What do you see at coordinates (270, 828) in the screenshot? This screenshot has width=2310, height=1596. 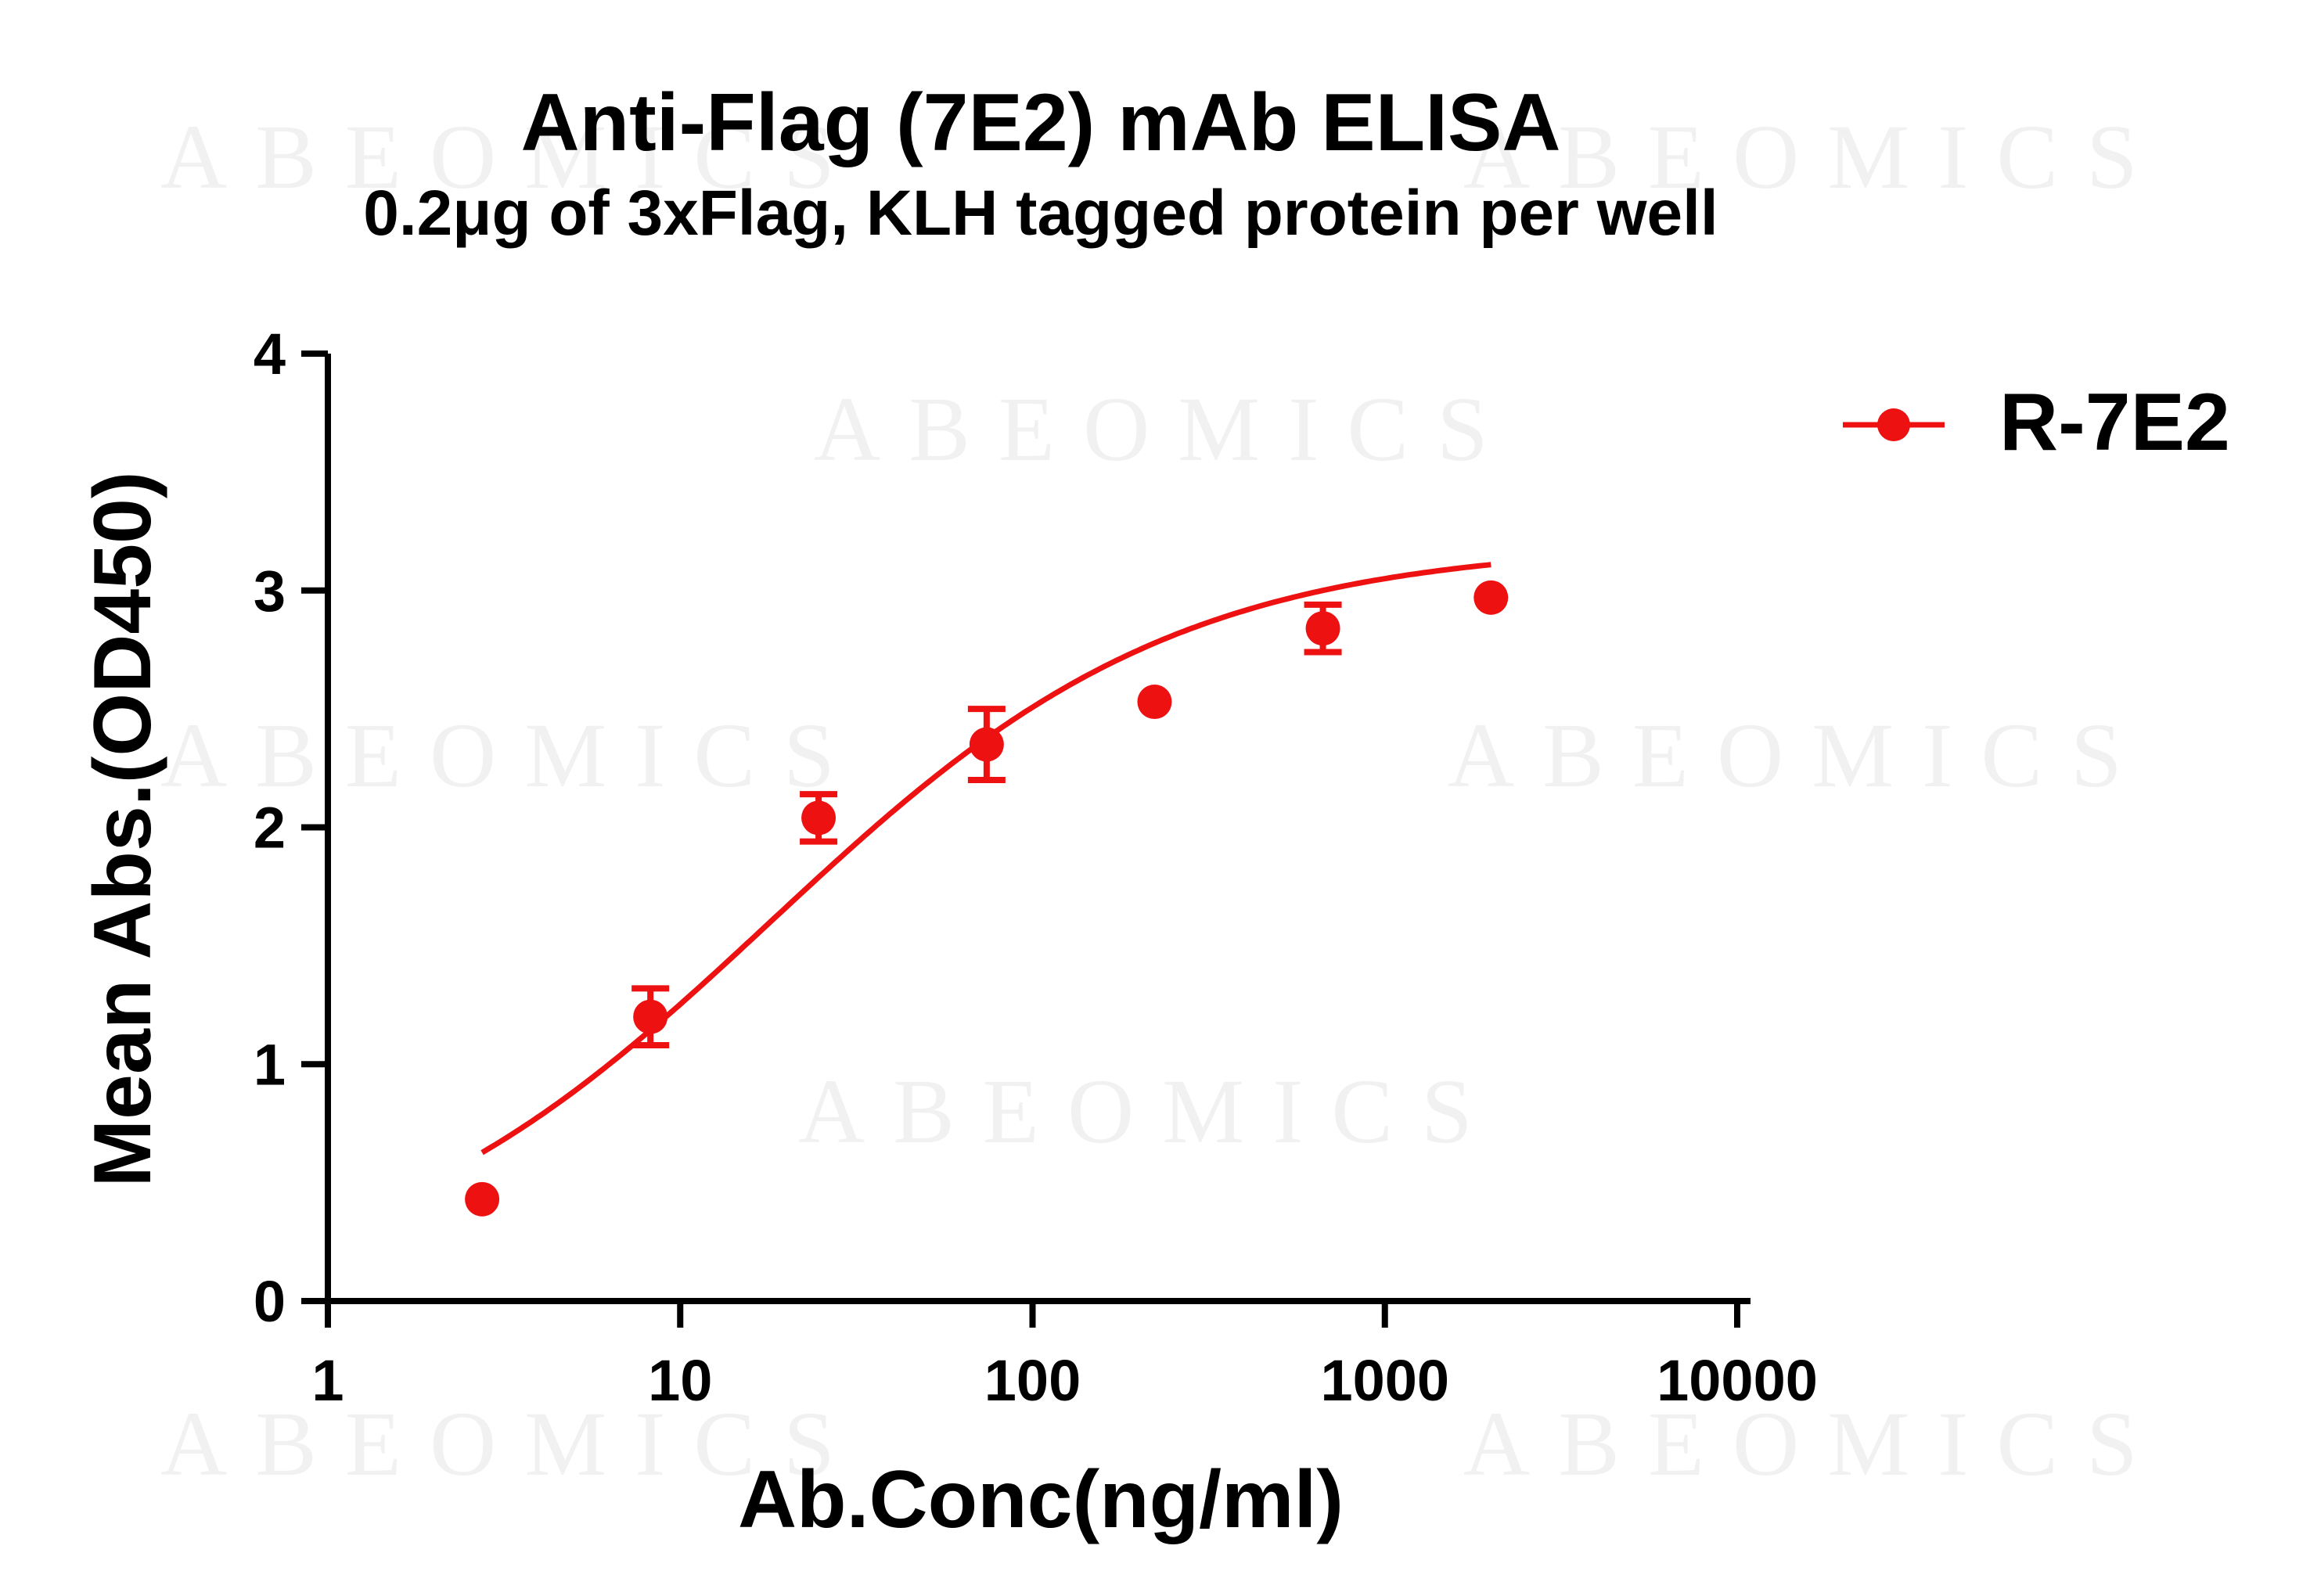 I see `y-tick-label: 2` at bounding box center [270, 828].